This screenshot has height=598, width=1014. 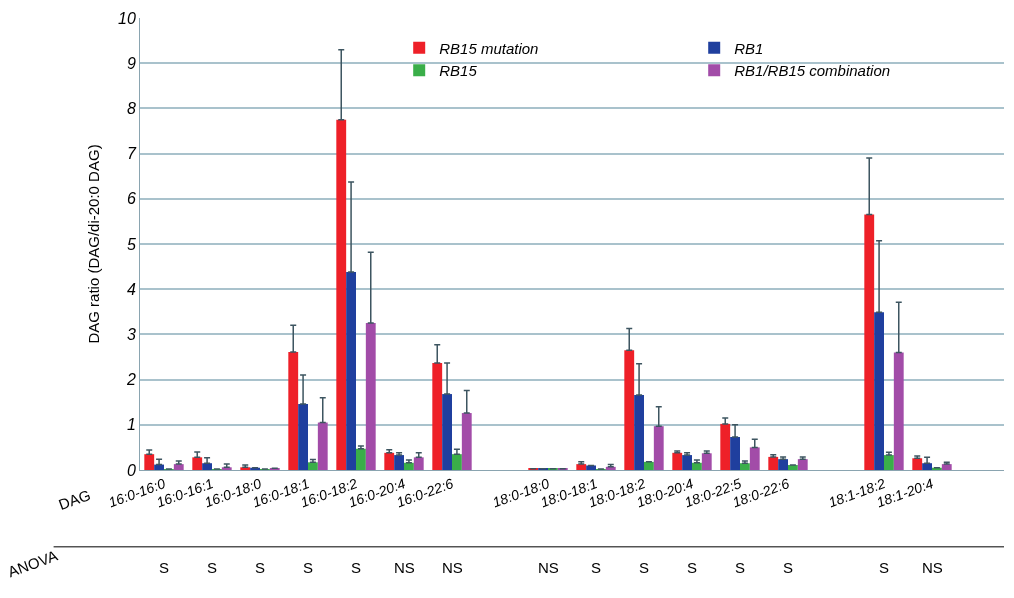 I want to click on y-tick-label: 3, so click(x=131, y=334).